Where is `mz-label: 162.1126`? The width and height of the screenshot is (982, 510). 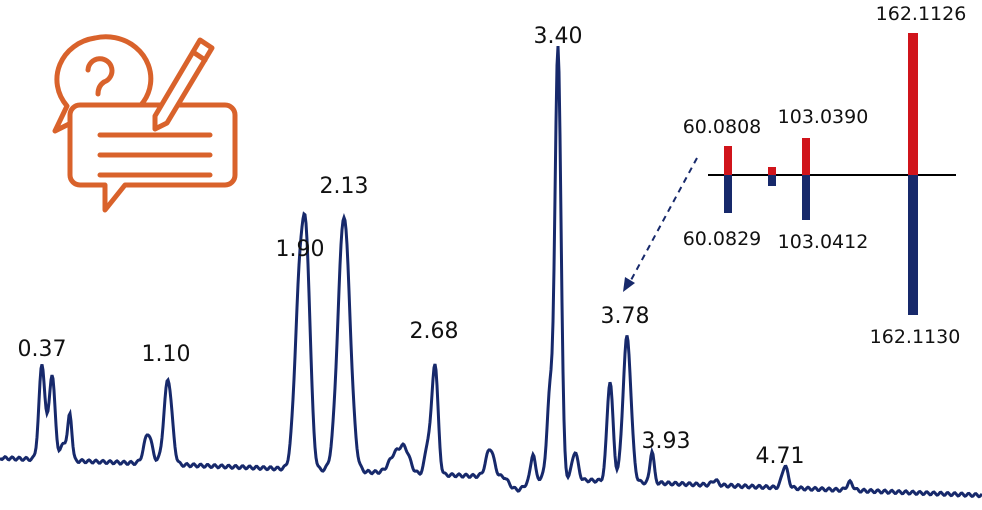
mz-label: 162.1126 is located at coordinates (921, 14).